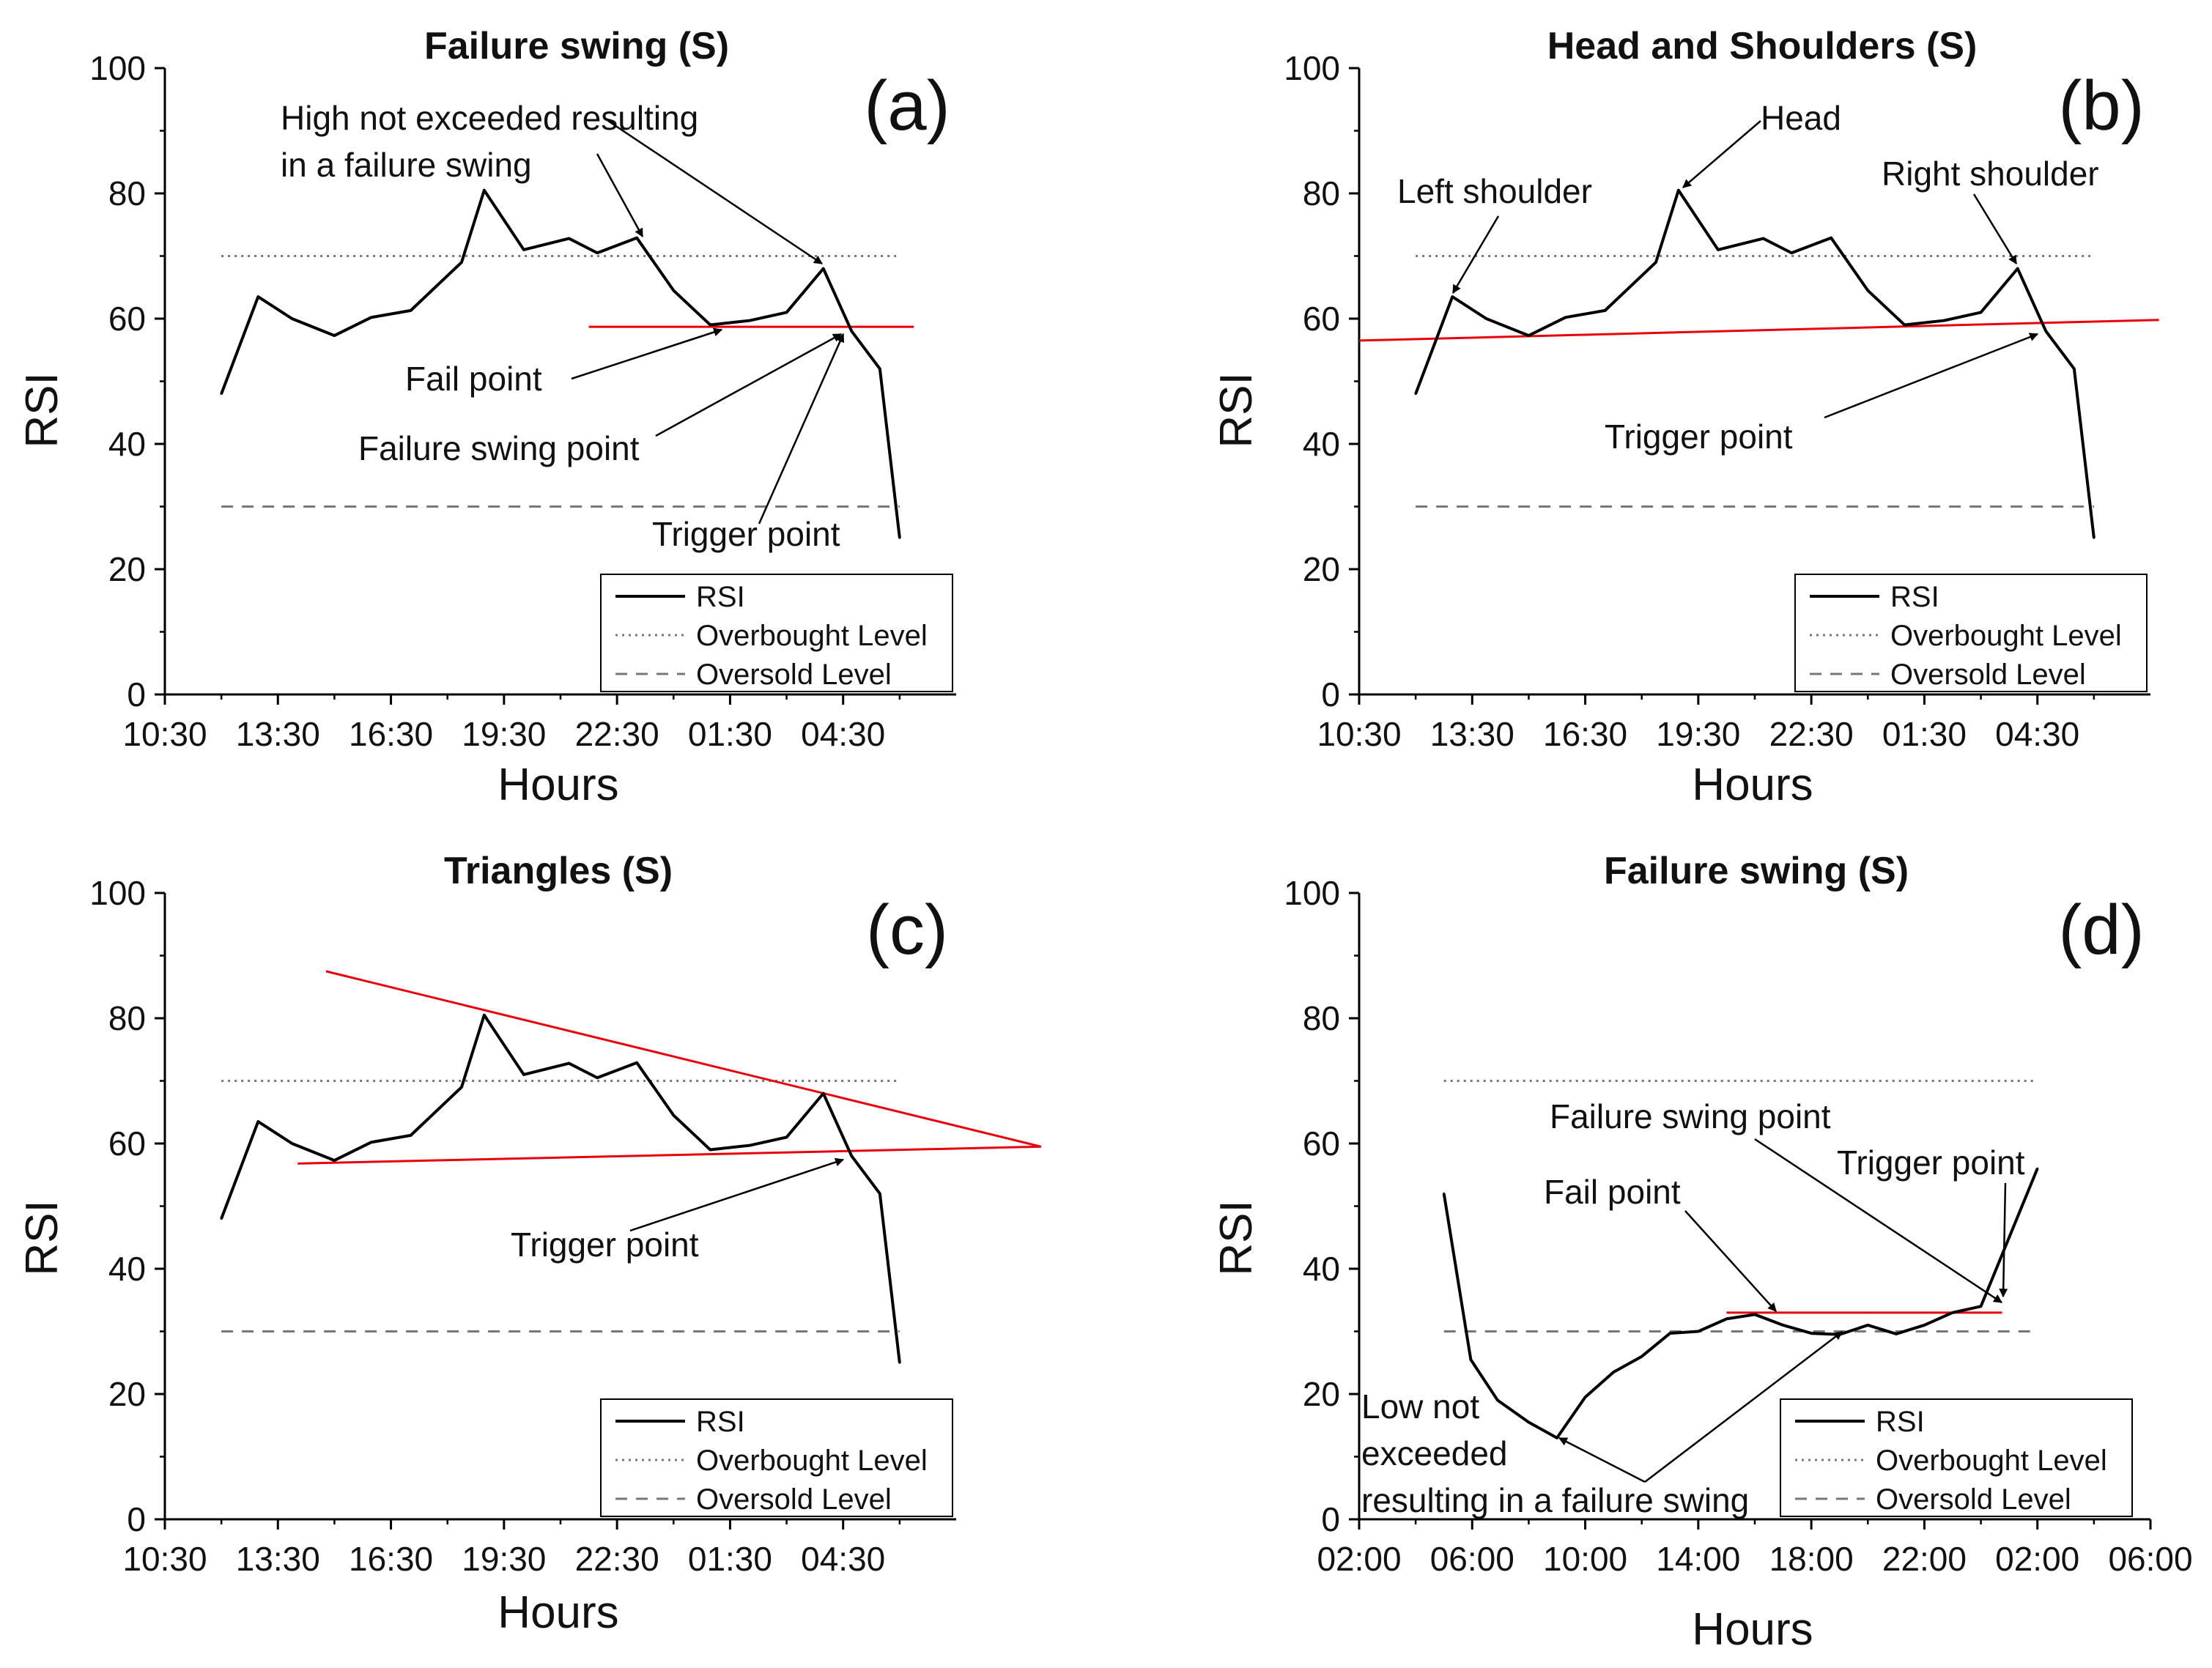  What do you see at coordinates (42, 1237) in the screenshot?
I see `panel-c-ylabel: RSI` at bounding box center [42, 1237].